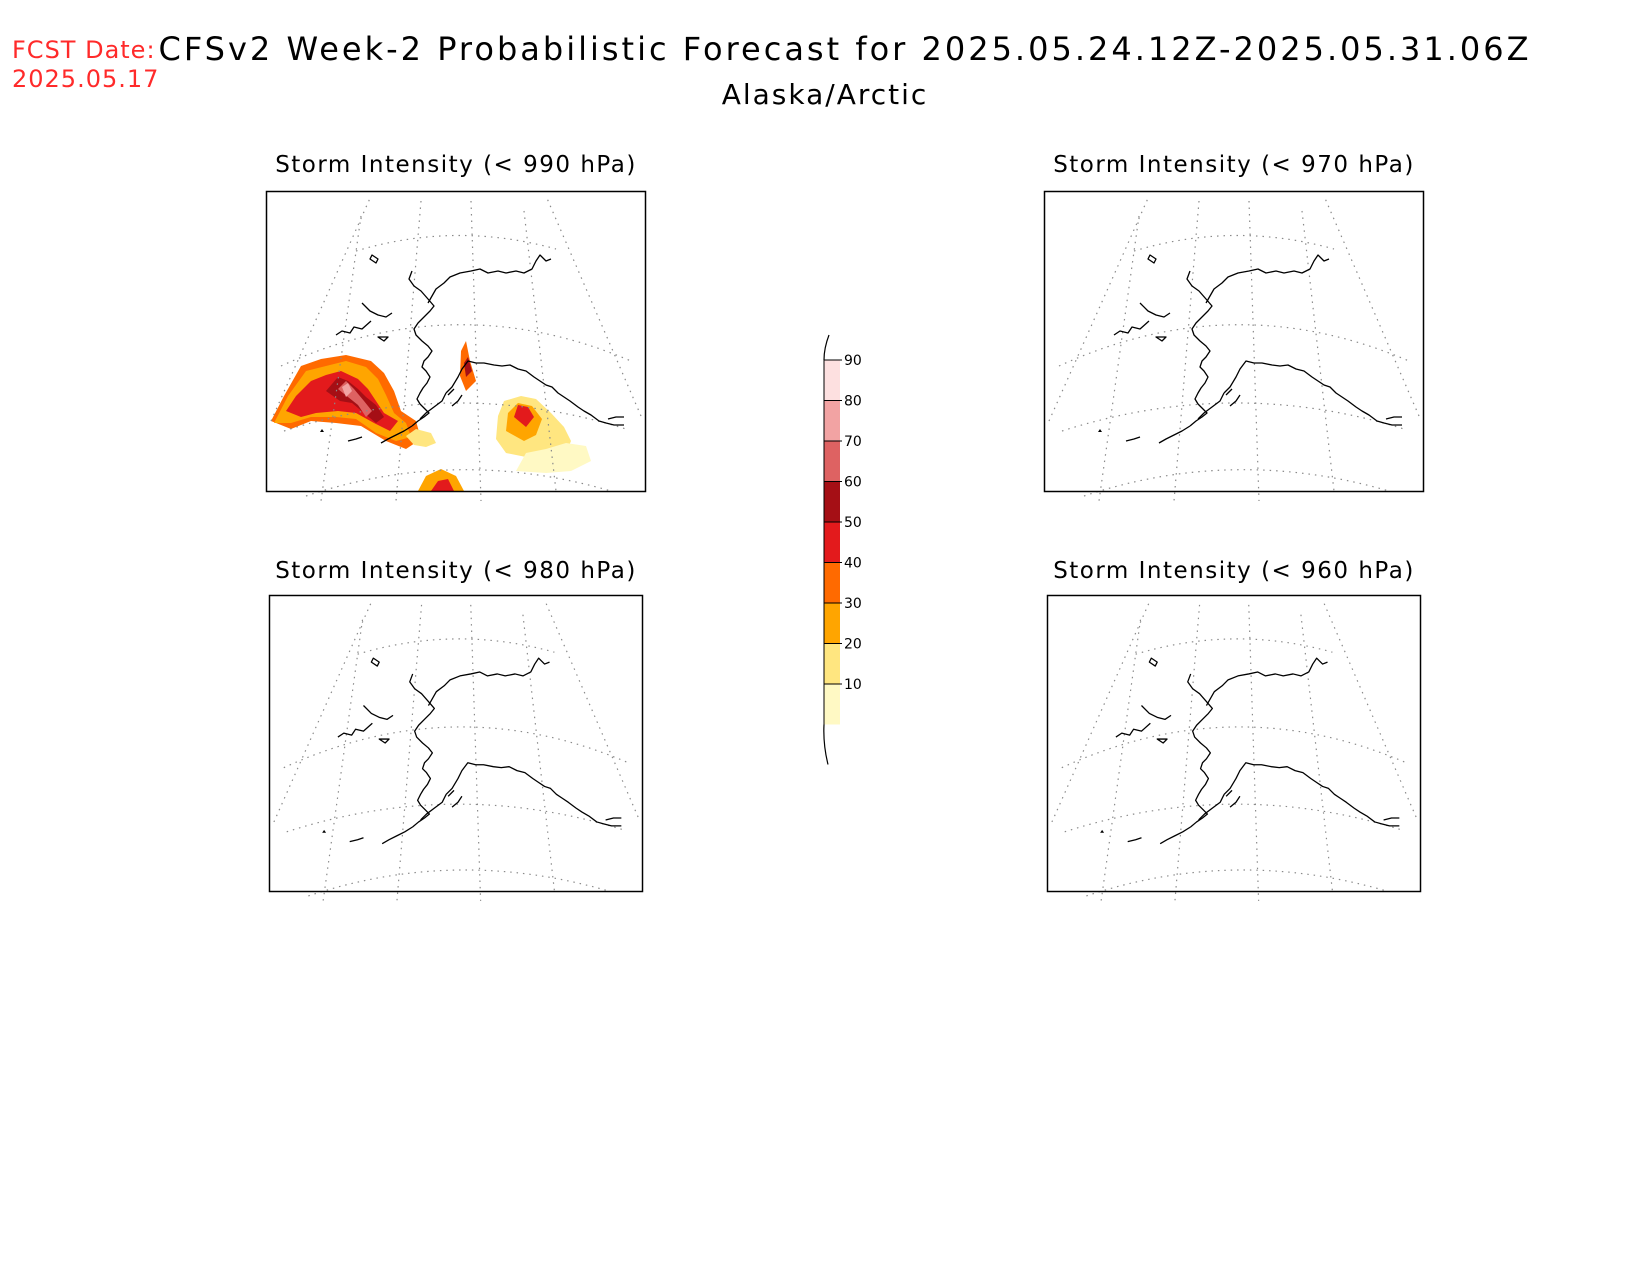 The width and height of the screenshot is (1650, 1275). Describe the element at coordinates (853, 645) in the screenshot. I see `colorbar-tick-label: 20` at that location.